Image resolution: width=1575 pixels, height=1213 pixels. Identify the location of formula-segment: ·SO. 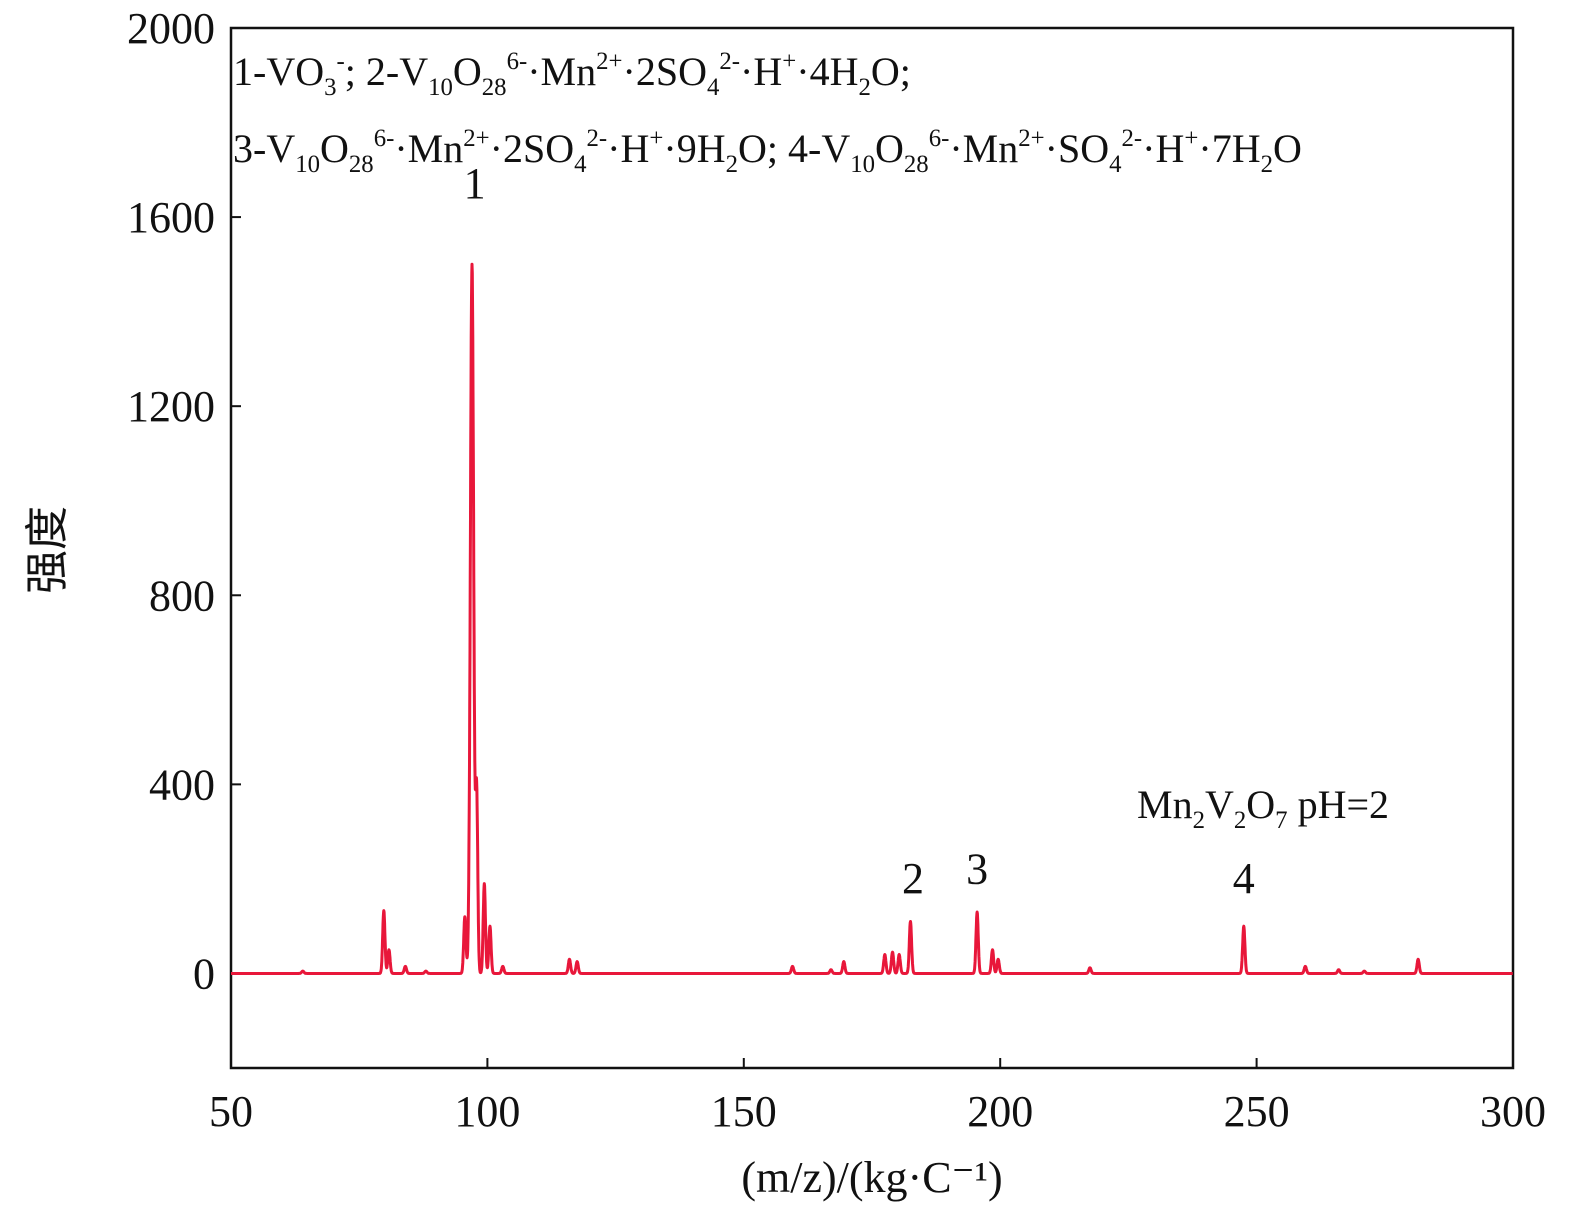
(1077, 148).